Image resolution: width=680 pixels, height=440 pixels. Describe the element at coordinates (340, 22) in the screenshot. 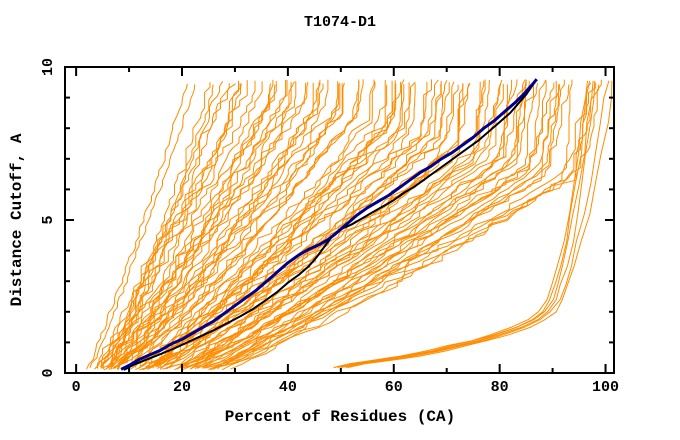

I see `chart-title: T1074-D1` at that location.